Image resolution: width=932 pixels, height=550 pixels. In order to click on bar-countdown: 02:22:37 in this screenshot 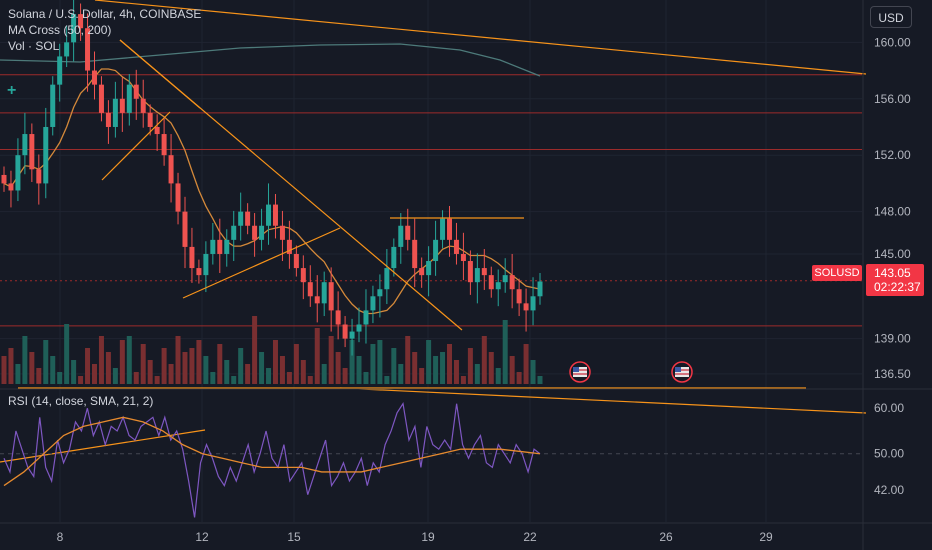, I will do `click(897, 287)`.